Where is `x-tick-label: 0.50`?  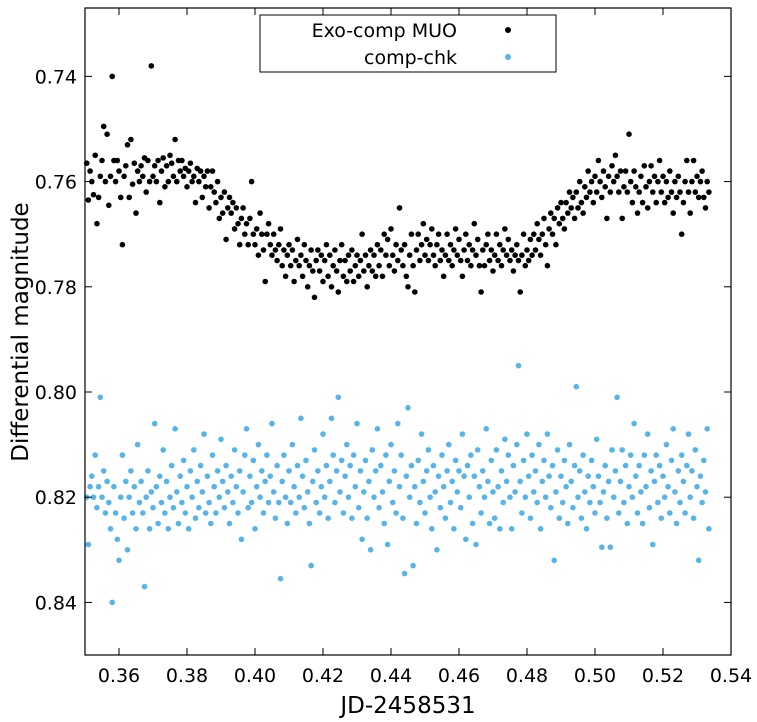 x-tick-label: 0.50 is located at coordinates (595, 676).